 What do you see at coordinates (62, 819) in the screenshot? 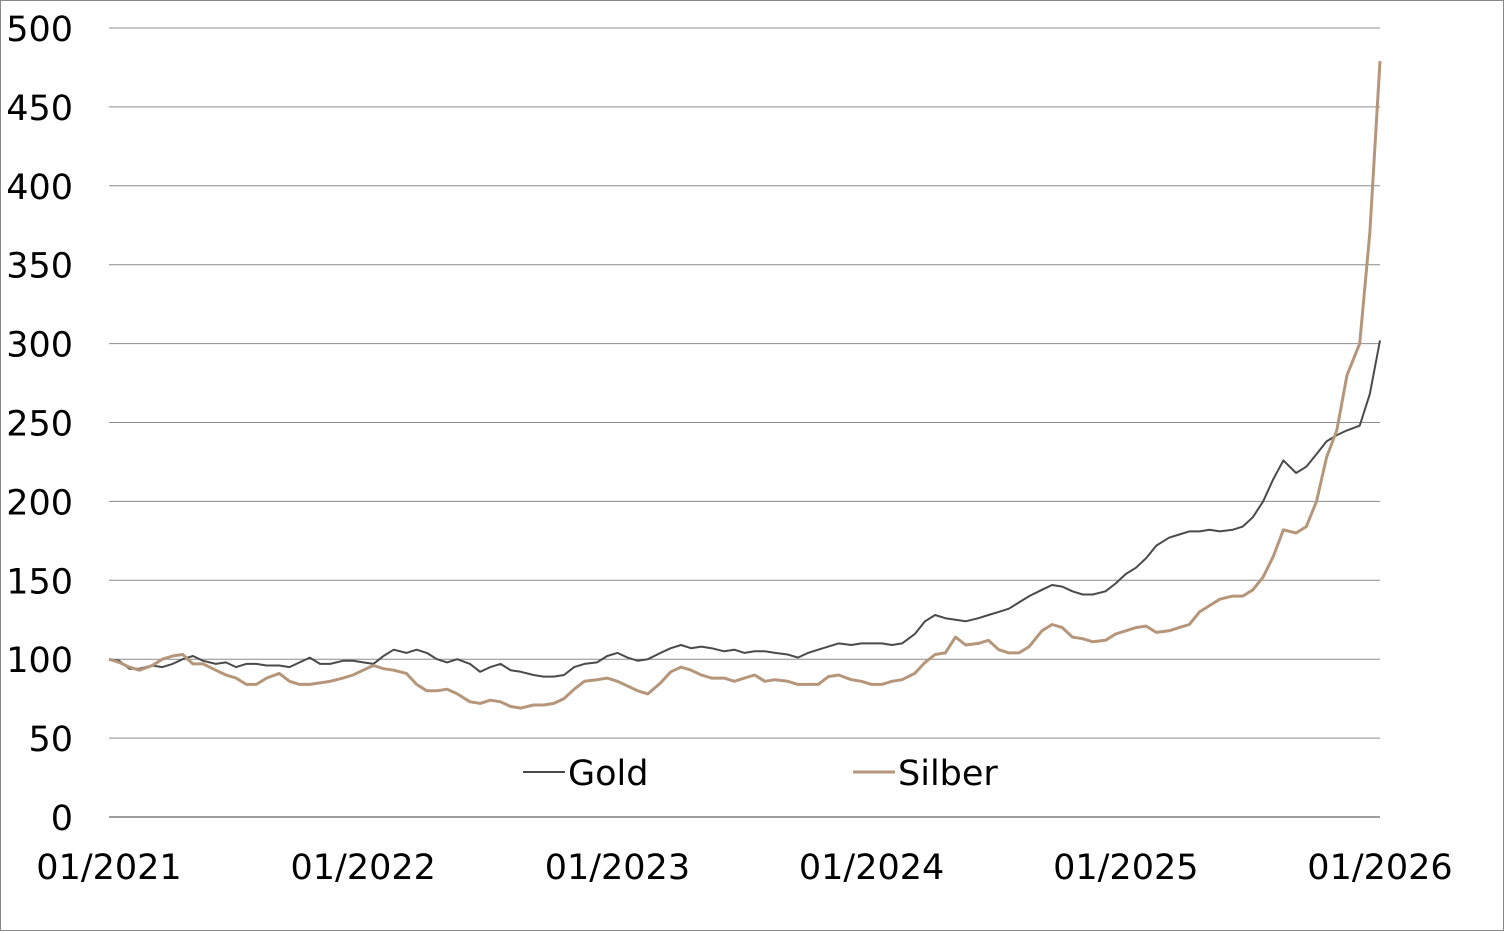
I see `y-tick-label: 0` at bounding box center [62, 819].